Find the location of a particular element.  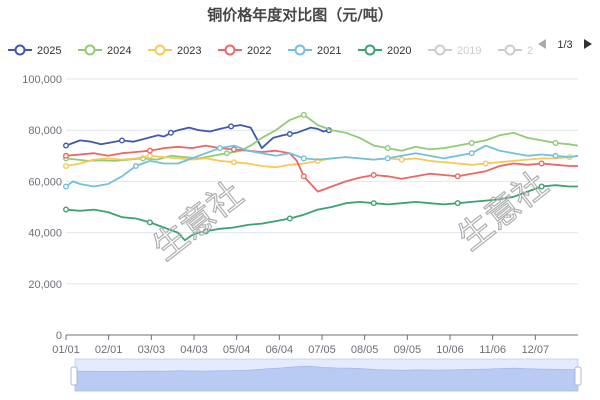

chart-title: 铜价格年度对比图（元/吨） is located at coordinates (299, 15).